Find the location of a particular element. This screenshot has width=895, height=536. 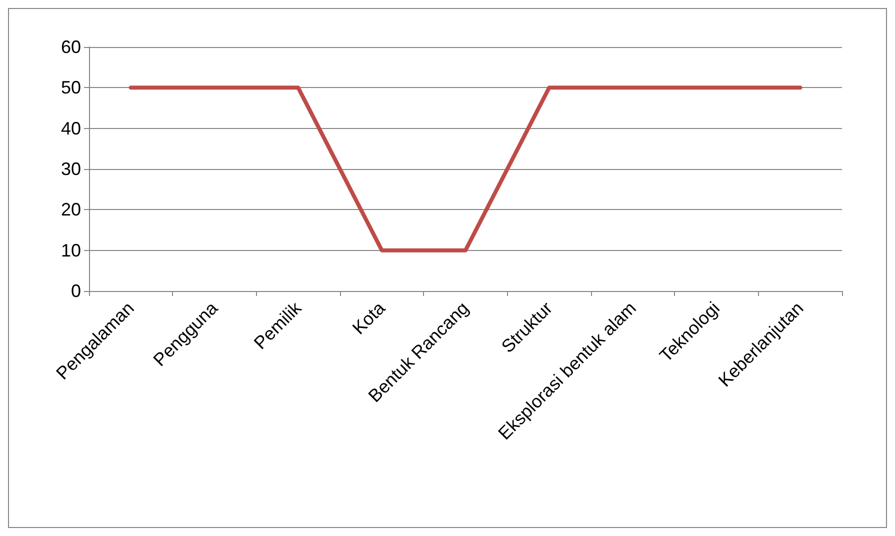

y-tick-label: 60 is located at coordinates (70, 47).